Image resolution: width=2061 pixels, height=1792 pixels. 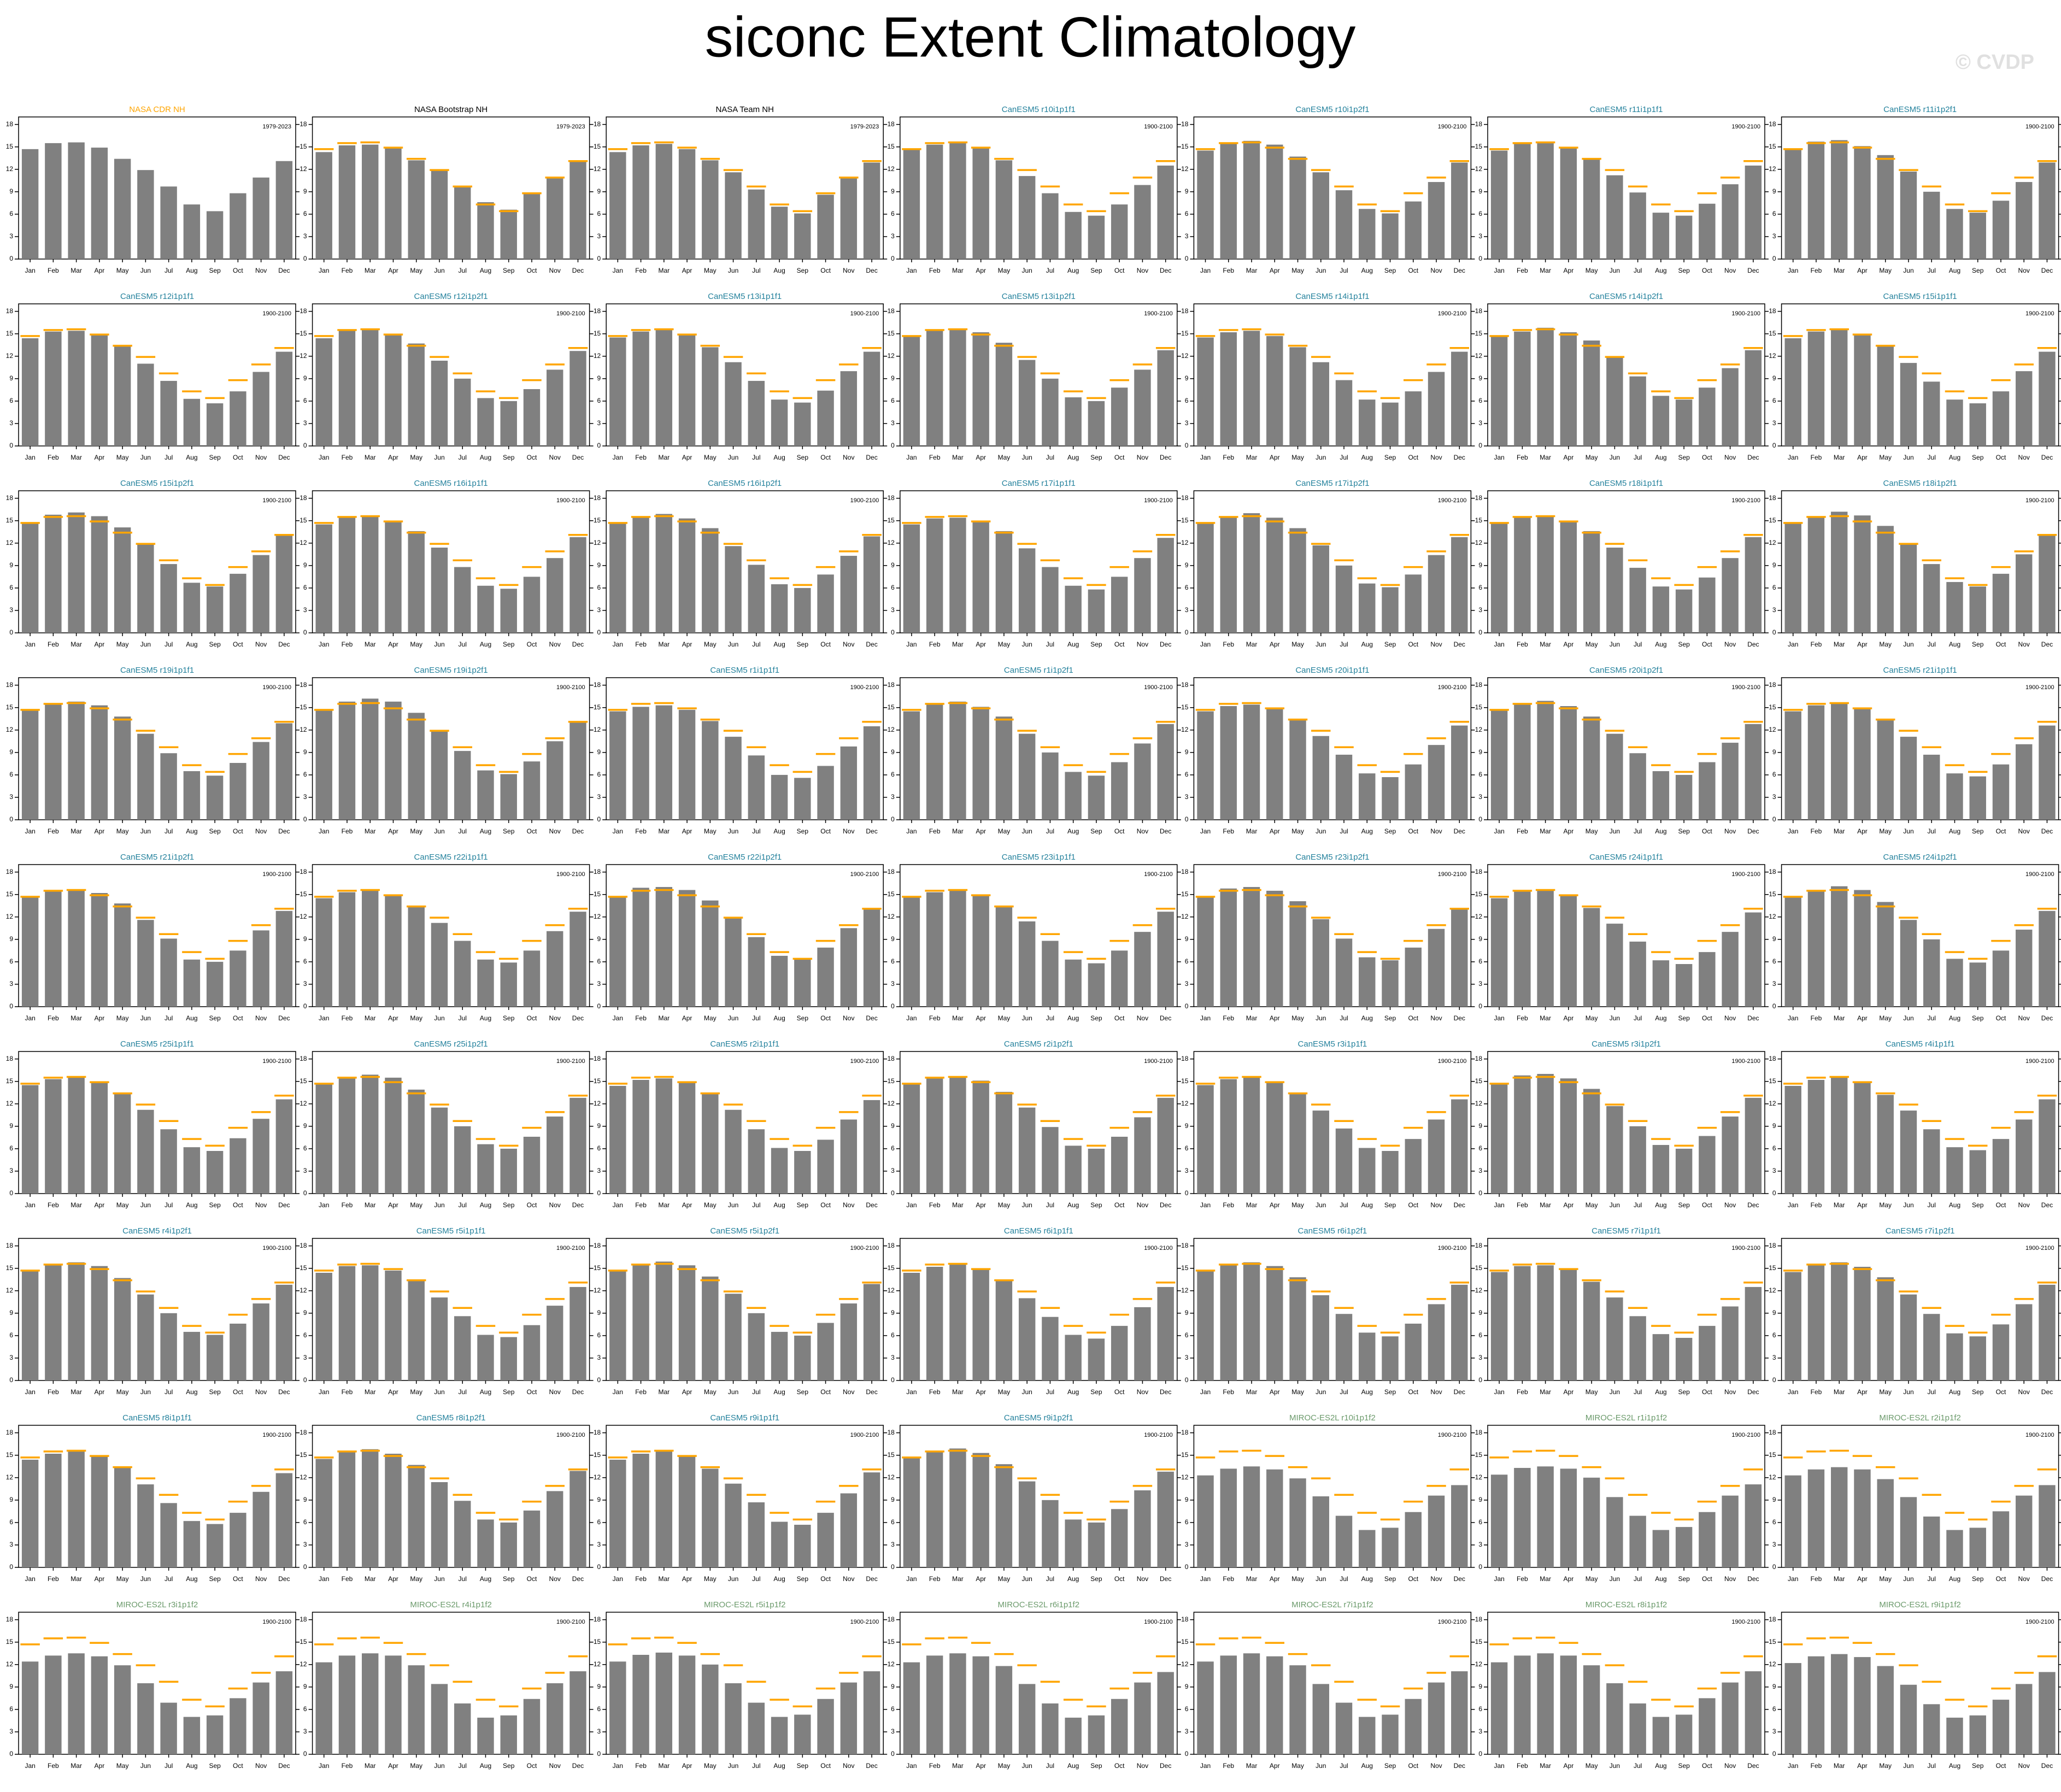 I want to click on y-tick-label: 18, so click(x=10, y=124).